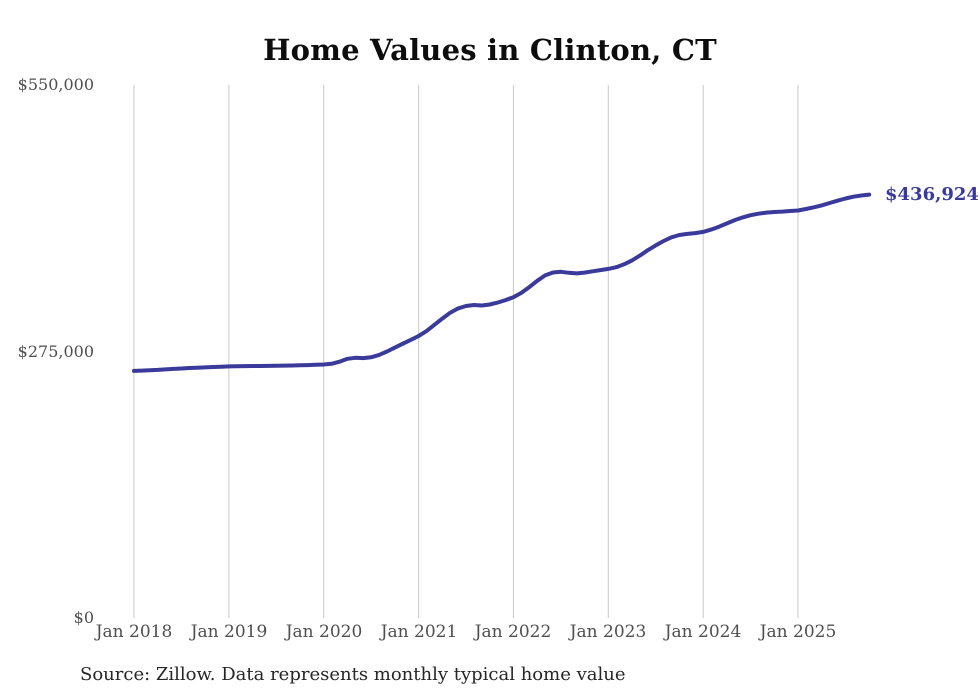 The width and height of the screenshot is (980, 699). What do you see at coordinates (513, 632) in the screenshot?
I see `x-axis-tick-label: Jan 2022` at bounding box center [513, 632].